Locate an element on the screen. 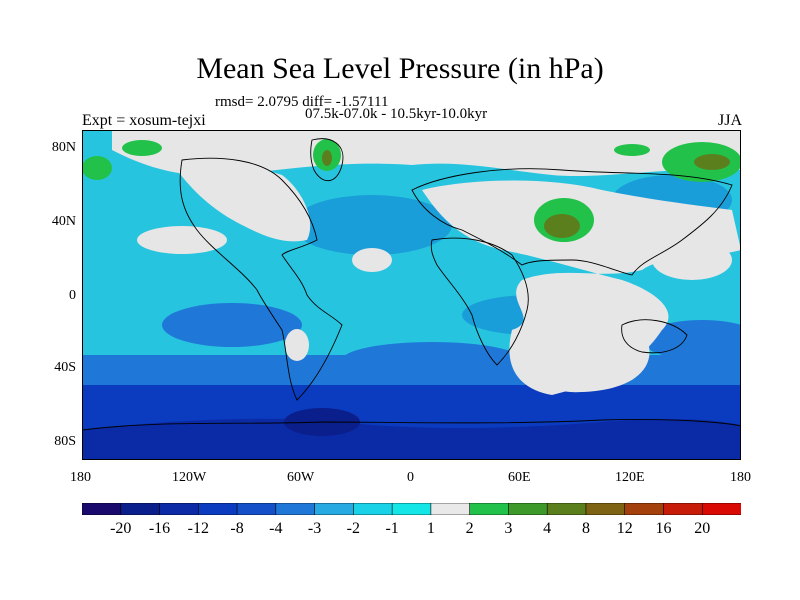 Image resolution: width=800 pixels, height=600 pixels. positive-siberia-core is located at coordinates (712, 162).